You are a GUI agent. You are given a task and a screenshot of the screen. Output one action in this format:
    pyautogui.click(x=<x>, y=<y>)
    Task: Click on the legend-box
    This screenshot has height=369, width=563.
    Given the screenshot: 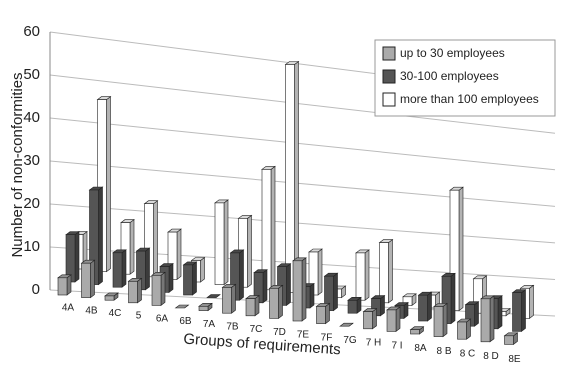 What is the action you would take?
    pyautogui.click(x=465, y=78)
    